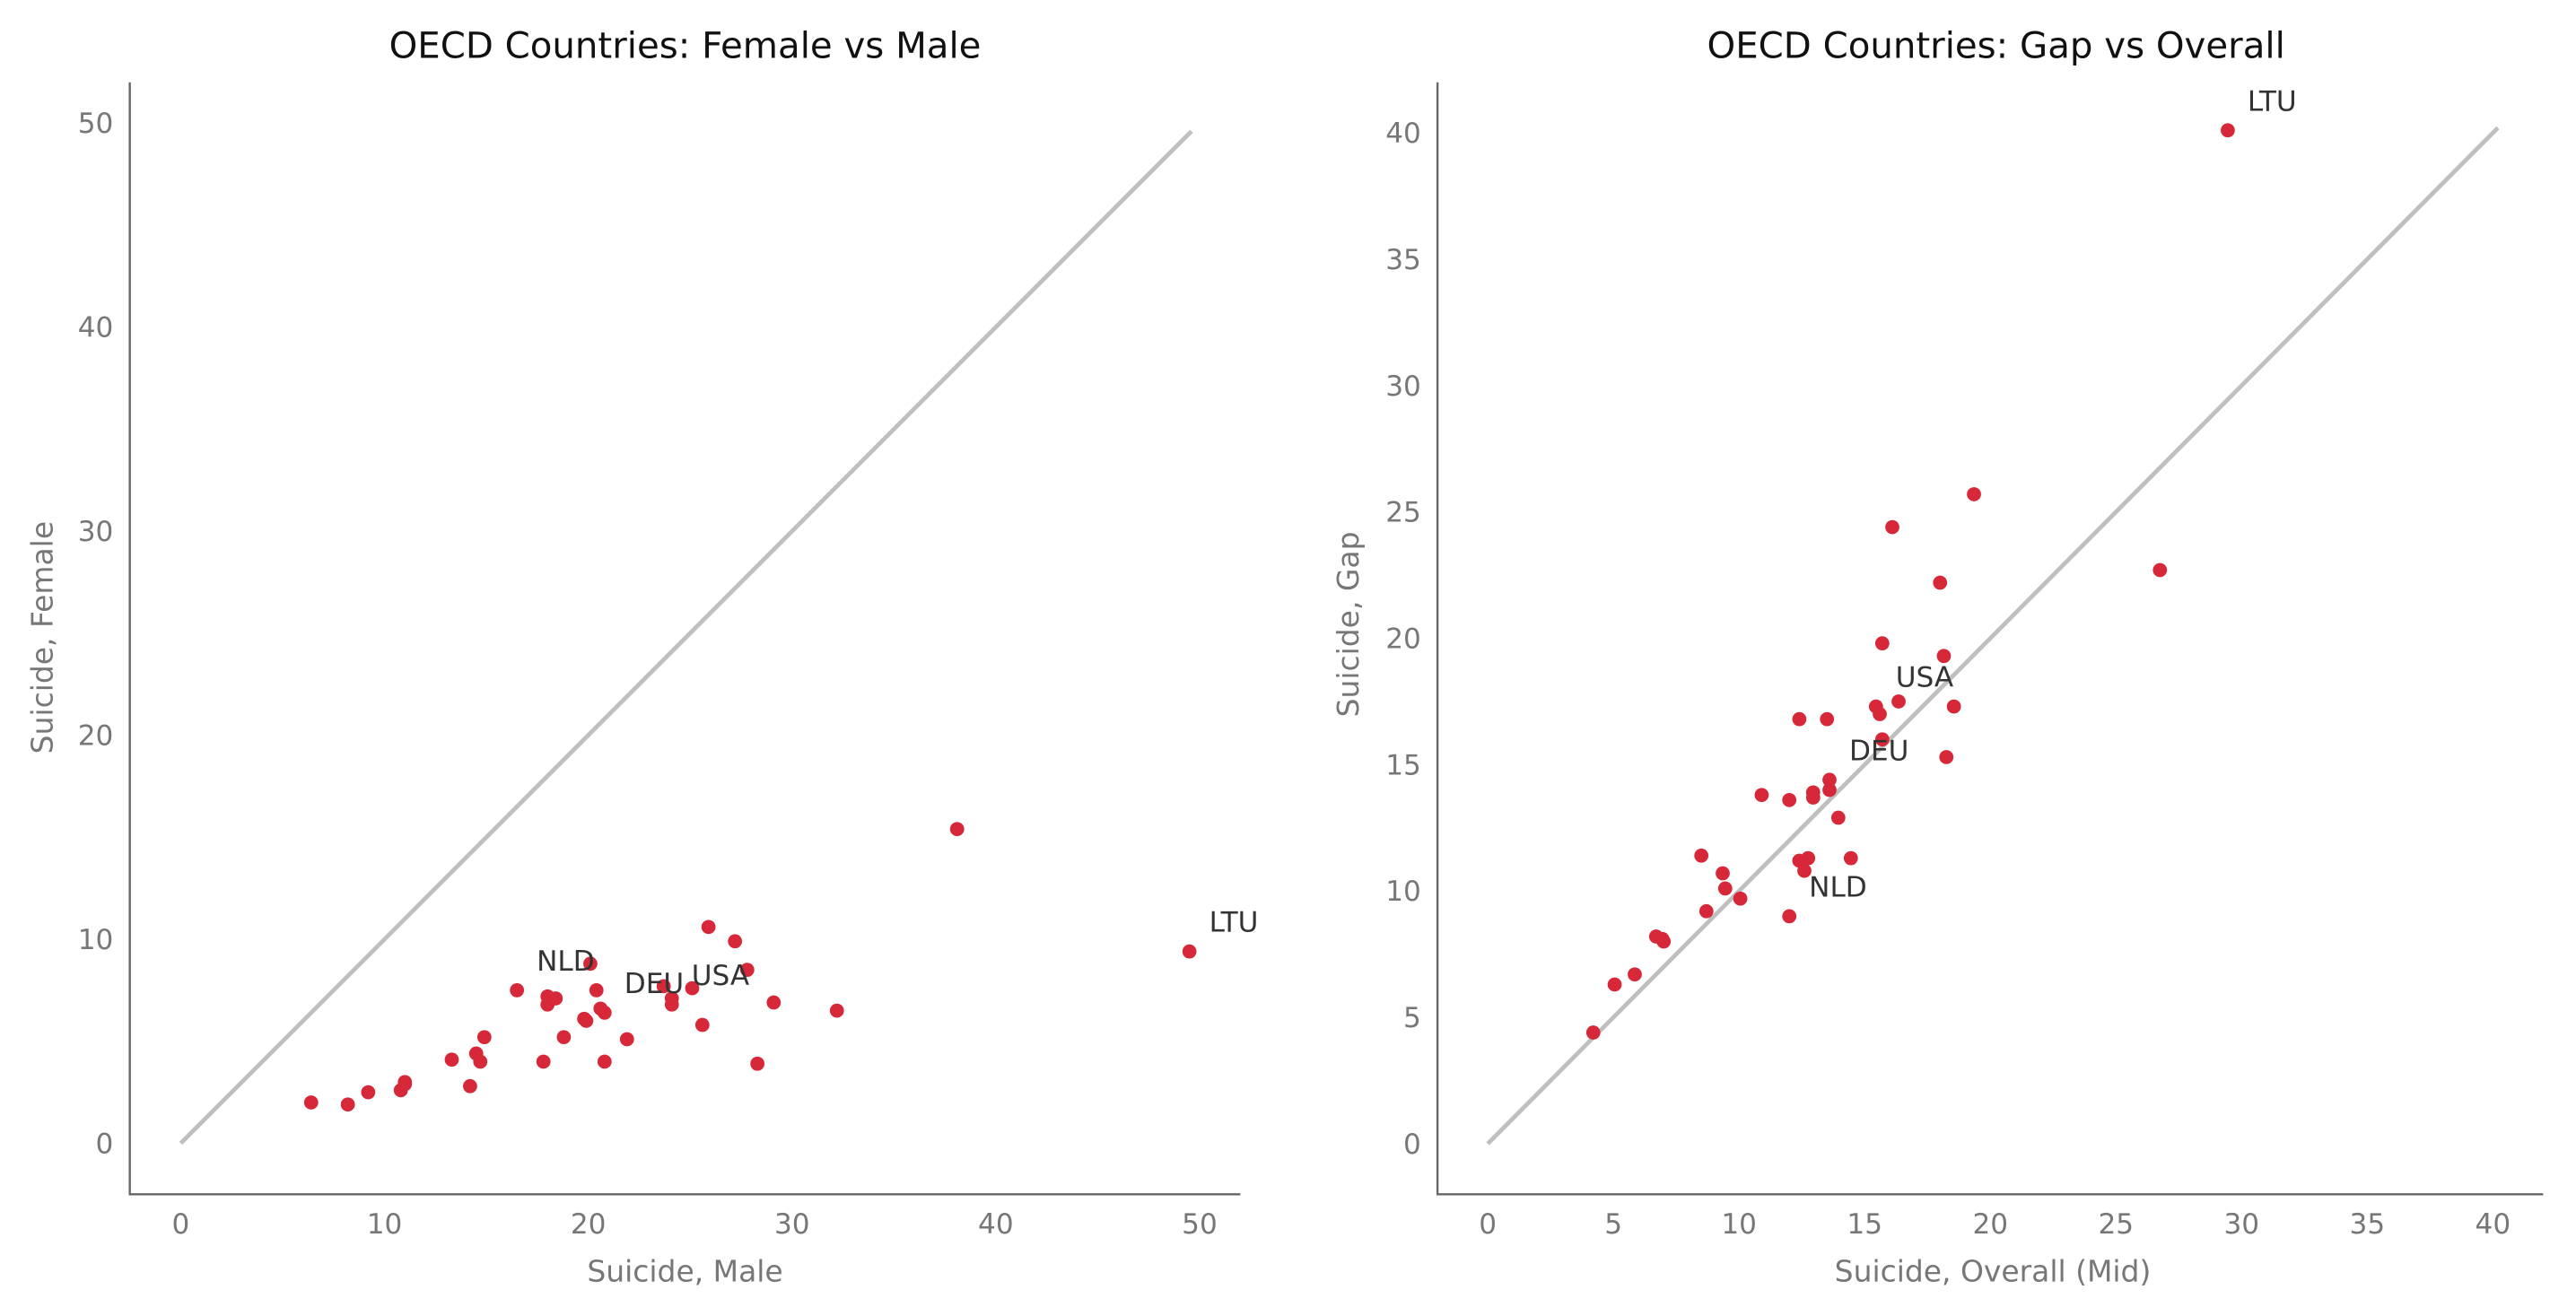 The height and width of the screenshot is (1316, 2576). I want to click on x-tick-label: 20, so click(1990, 1224).